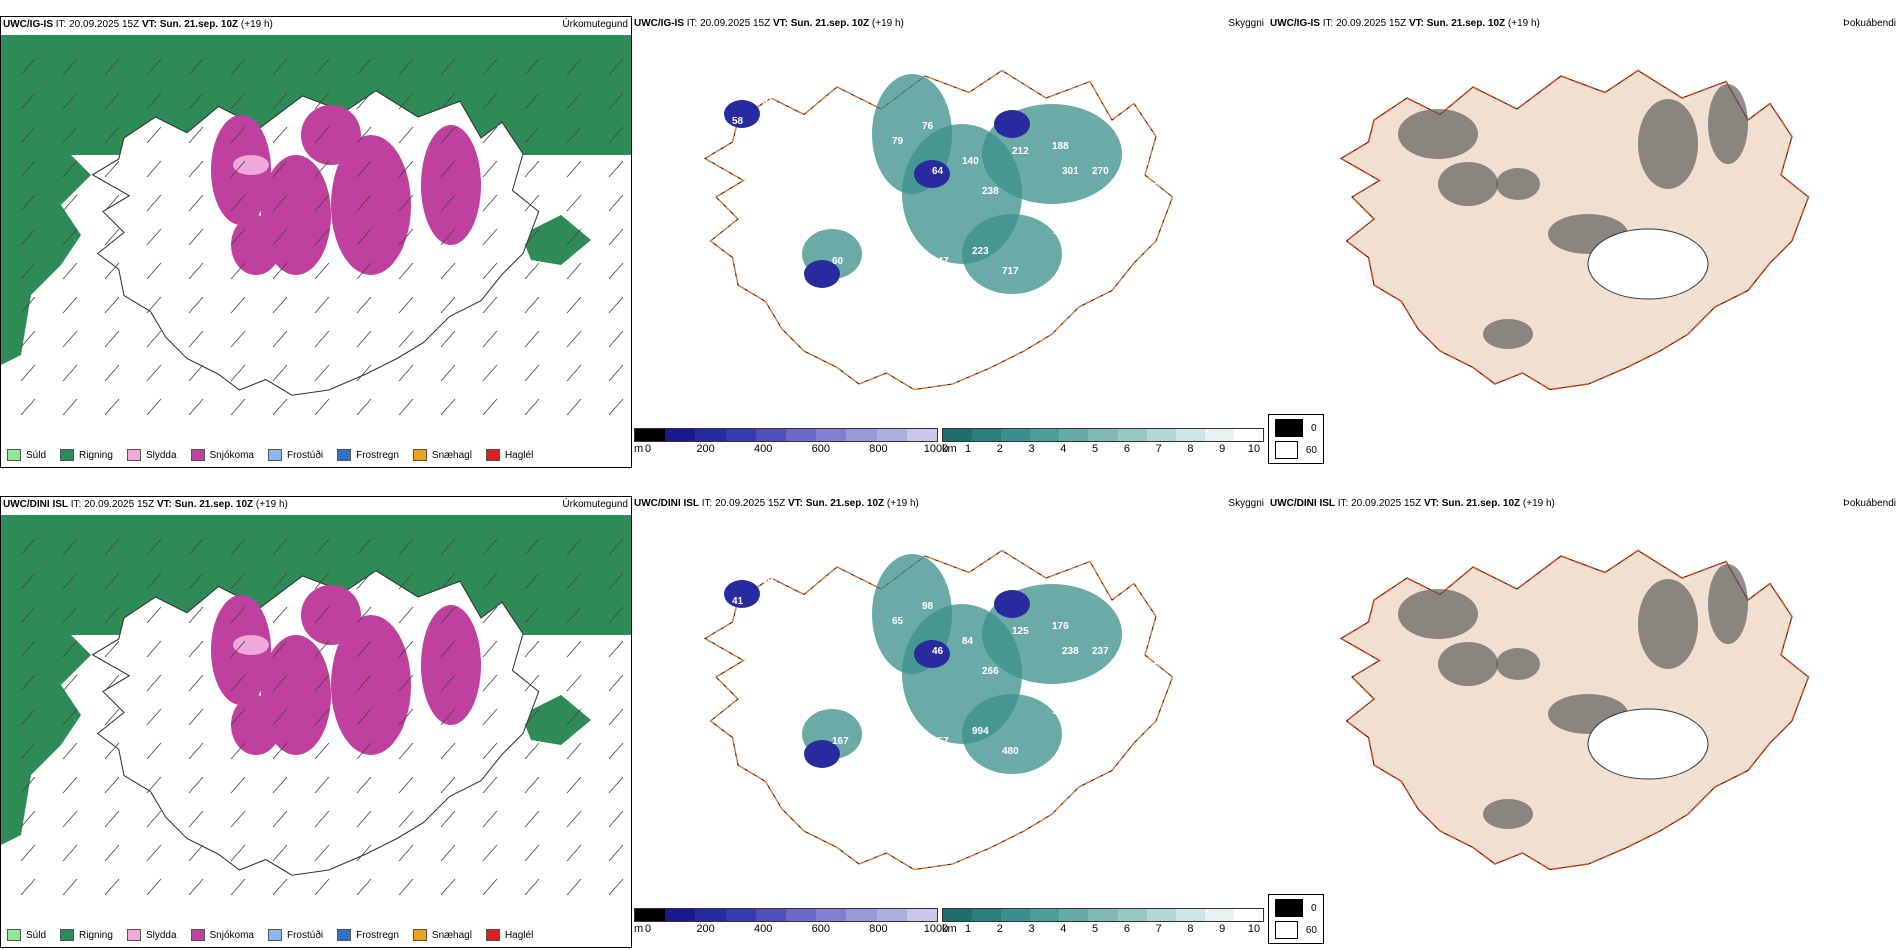  What do you see at coordinates (898, 141) in the screenshot?
I see `visibility-value: 79` at bounding box center [898, 141].